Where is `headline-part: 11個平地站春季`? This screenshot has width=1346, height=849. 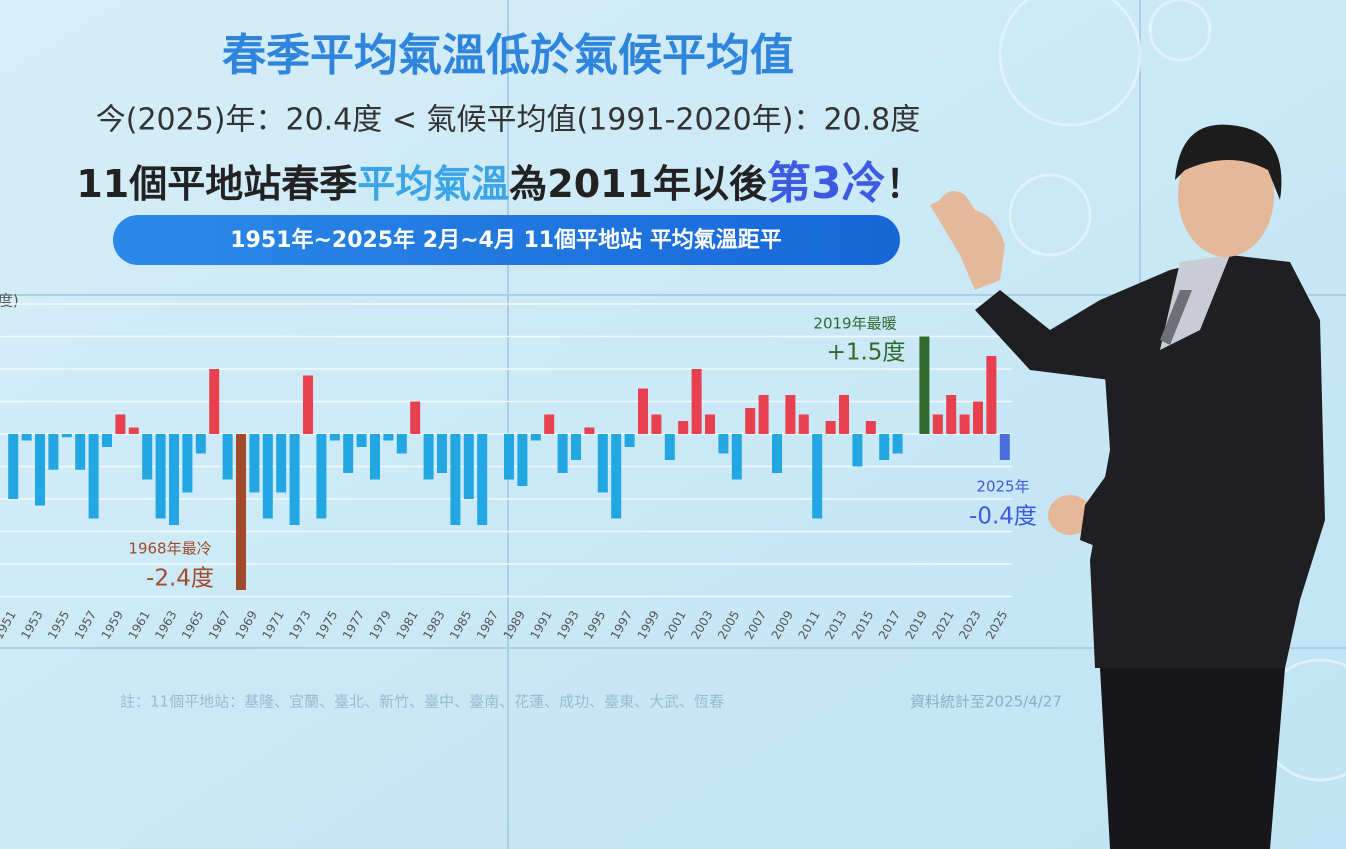
headline-part: 11個平地站春季 is located at coordinates (216, 184).